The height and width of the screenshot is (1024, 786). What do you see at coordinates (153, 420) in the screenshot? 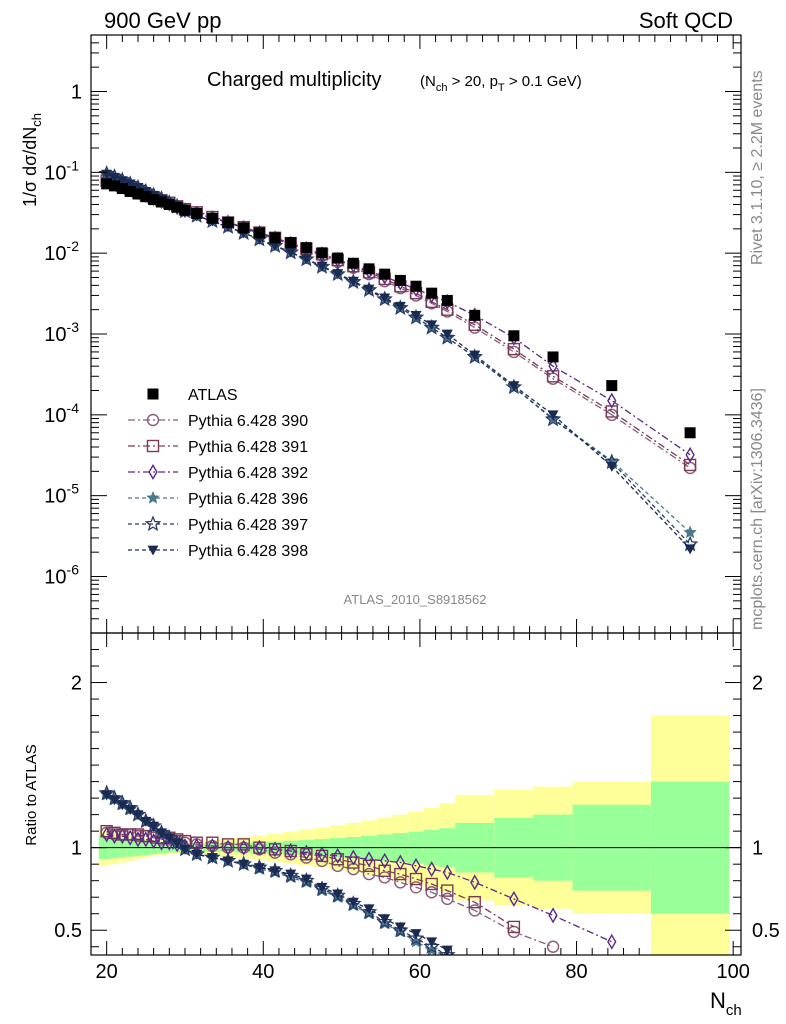
I see `legend-marker-p390` at bounding box center [153, 420].